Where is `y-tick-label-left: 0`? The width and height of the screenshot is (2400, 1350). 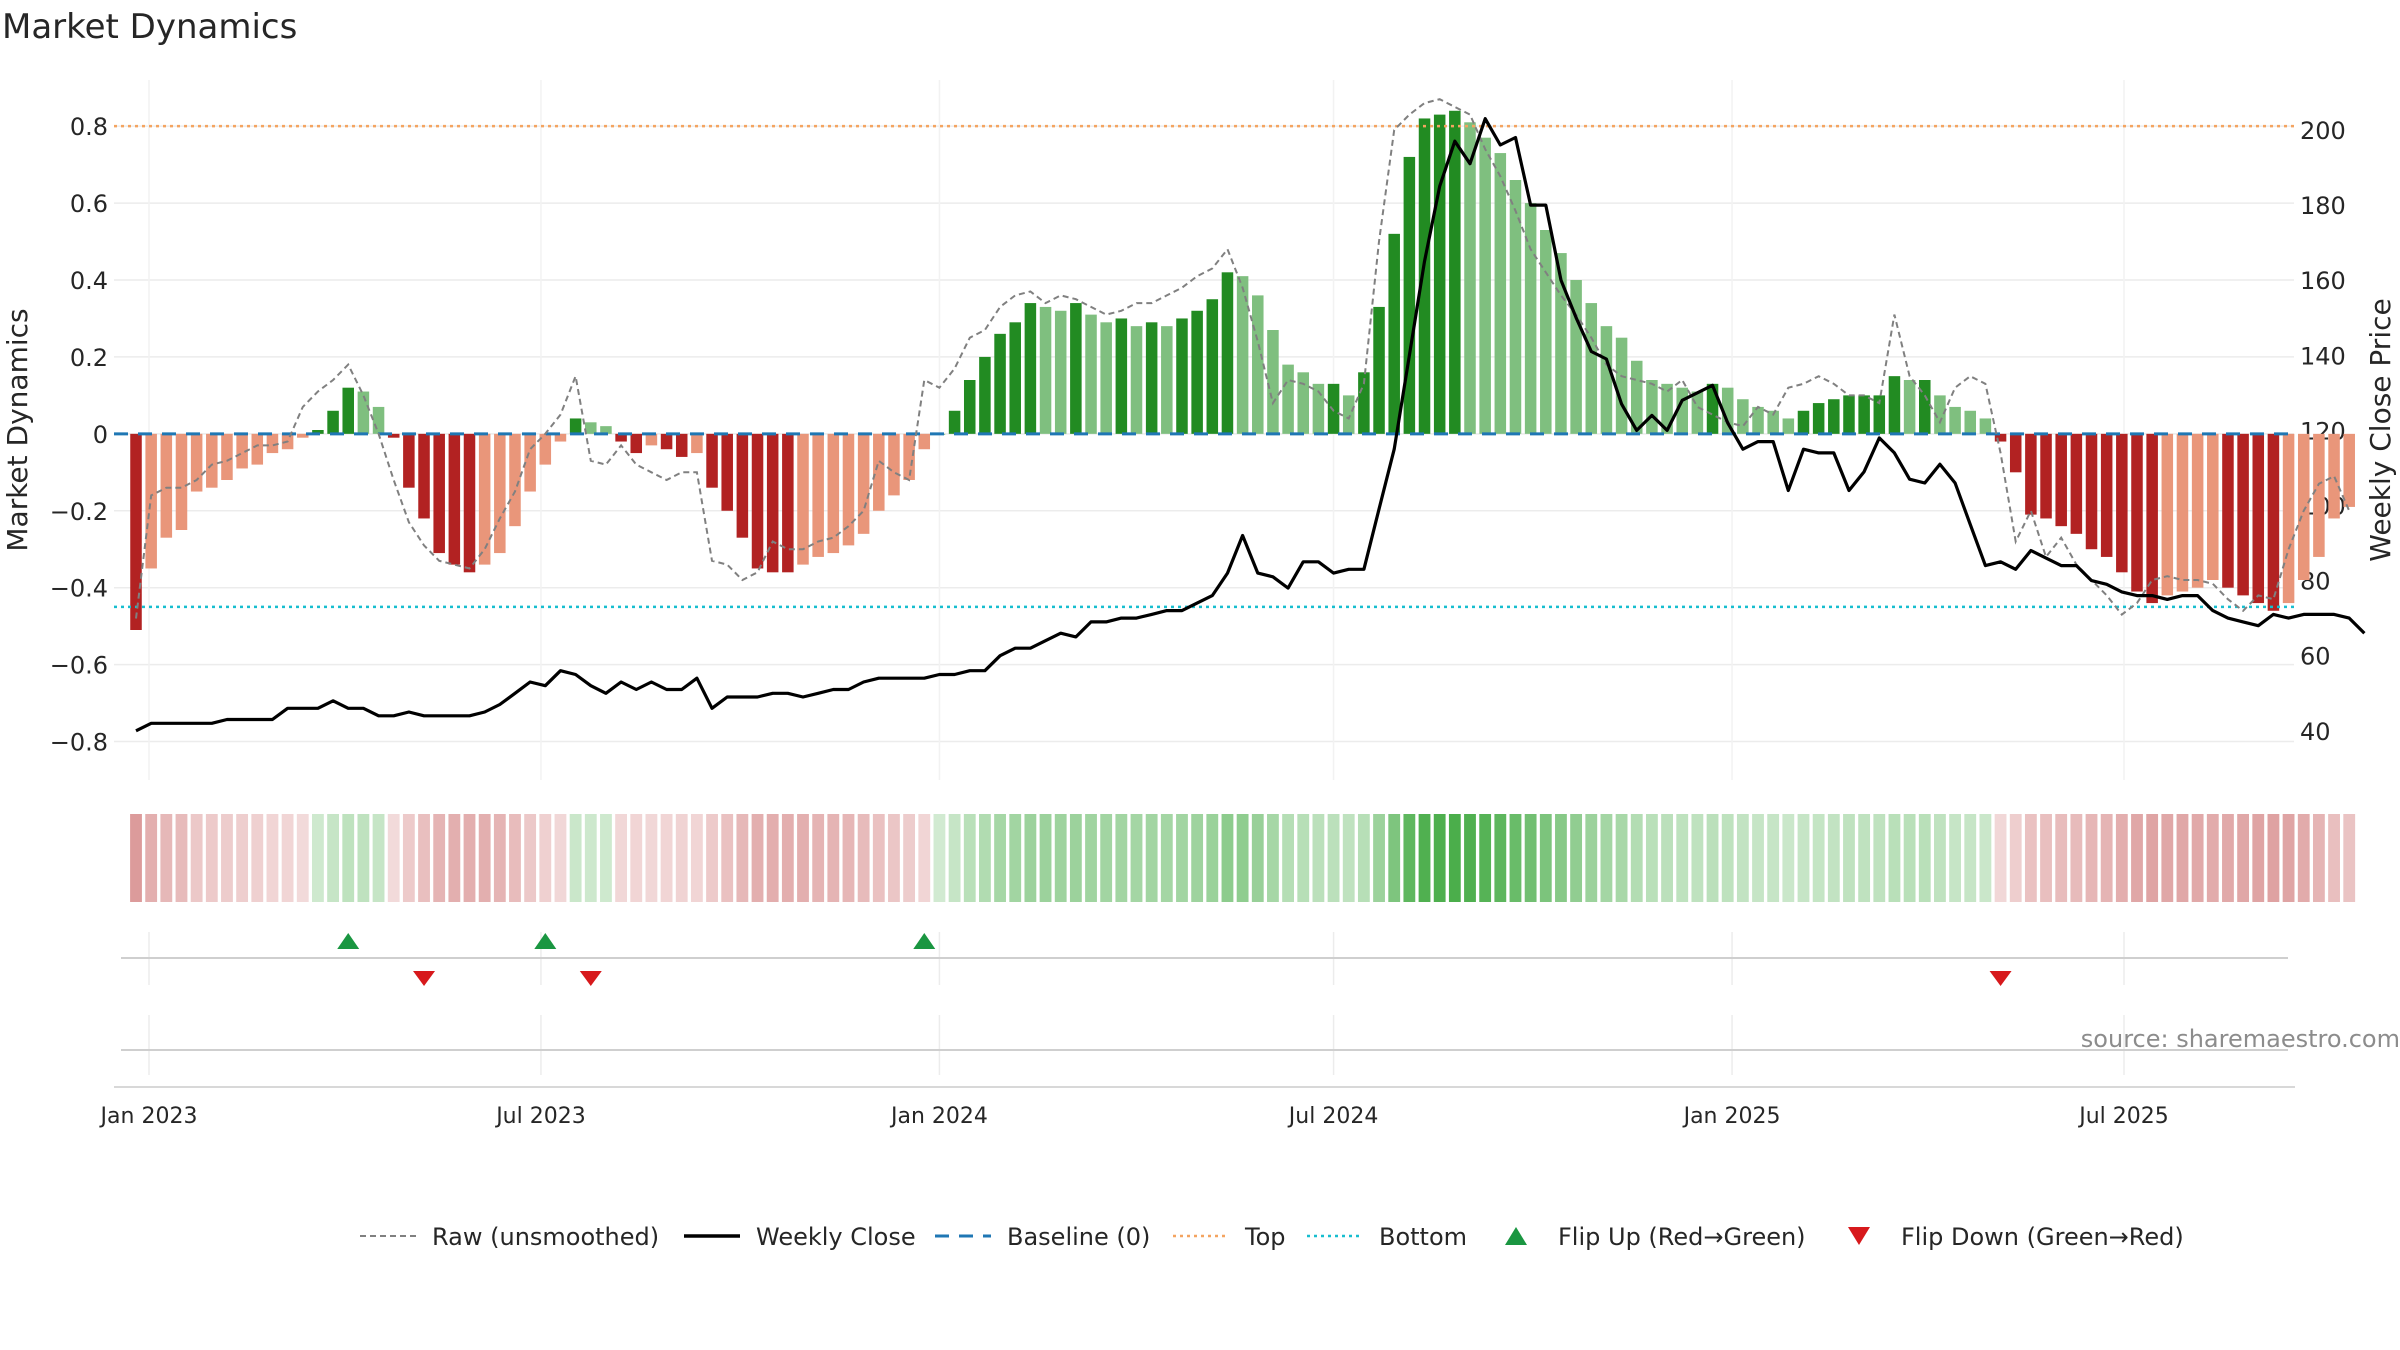 y-tick-label-left: 0 is located at coordinates (100, 435).